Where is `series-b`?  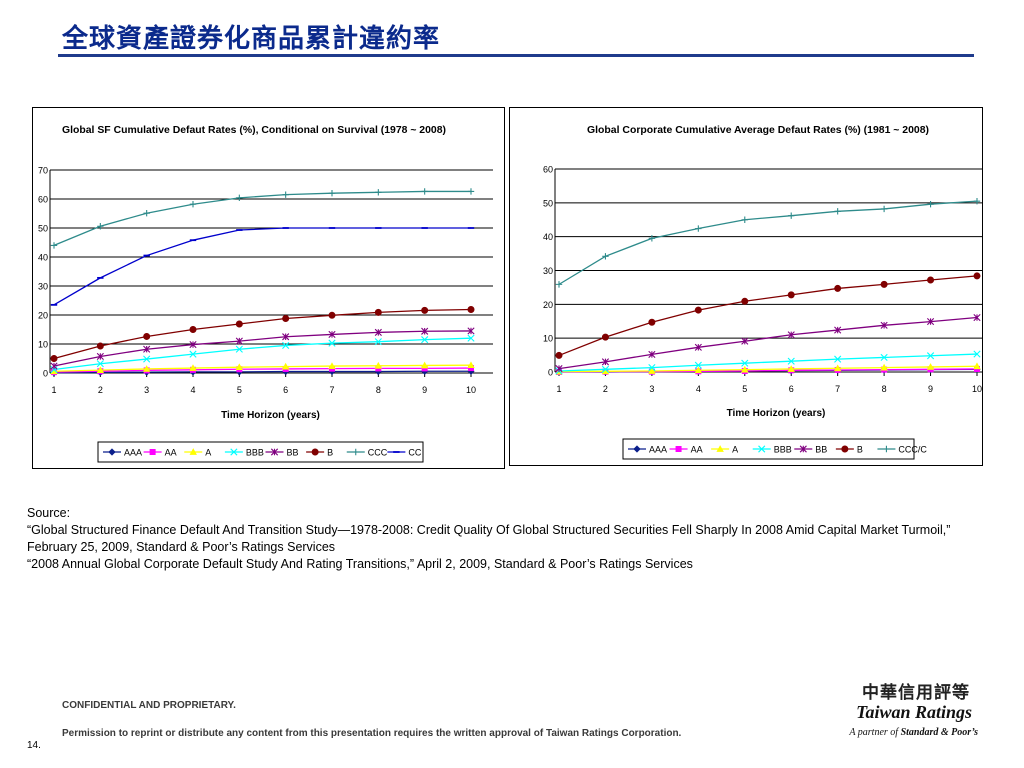 series-b is located at coordinates (768, 315).